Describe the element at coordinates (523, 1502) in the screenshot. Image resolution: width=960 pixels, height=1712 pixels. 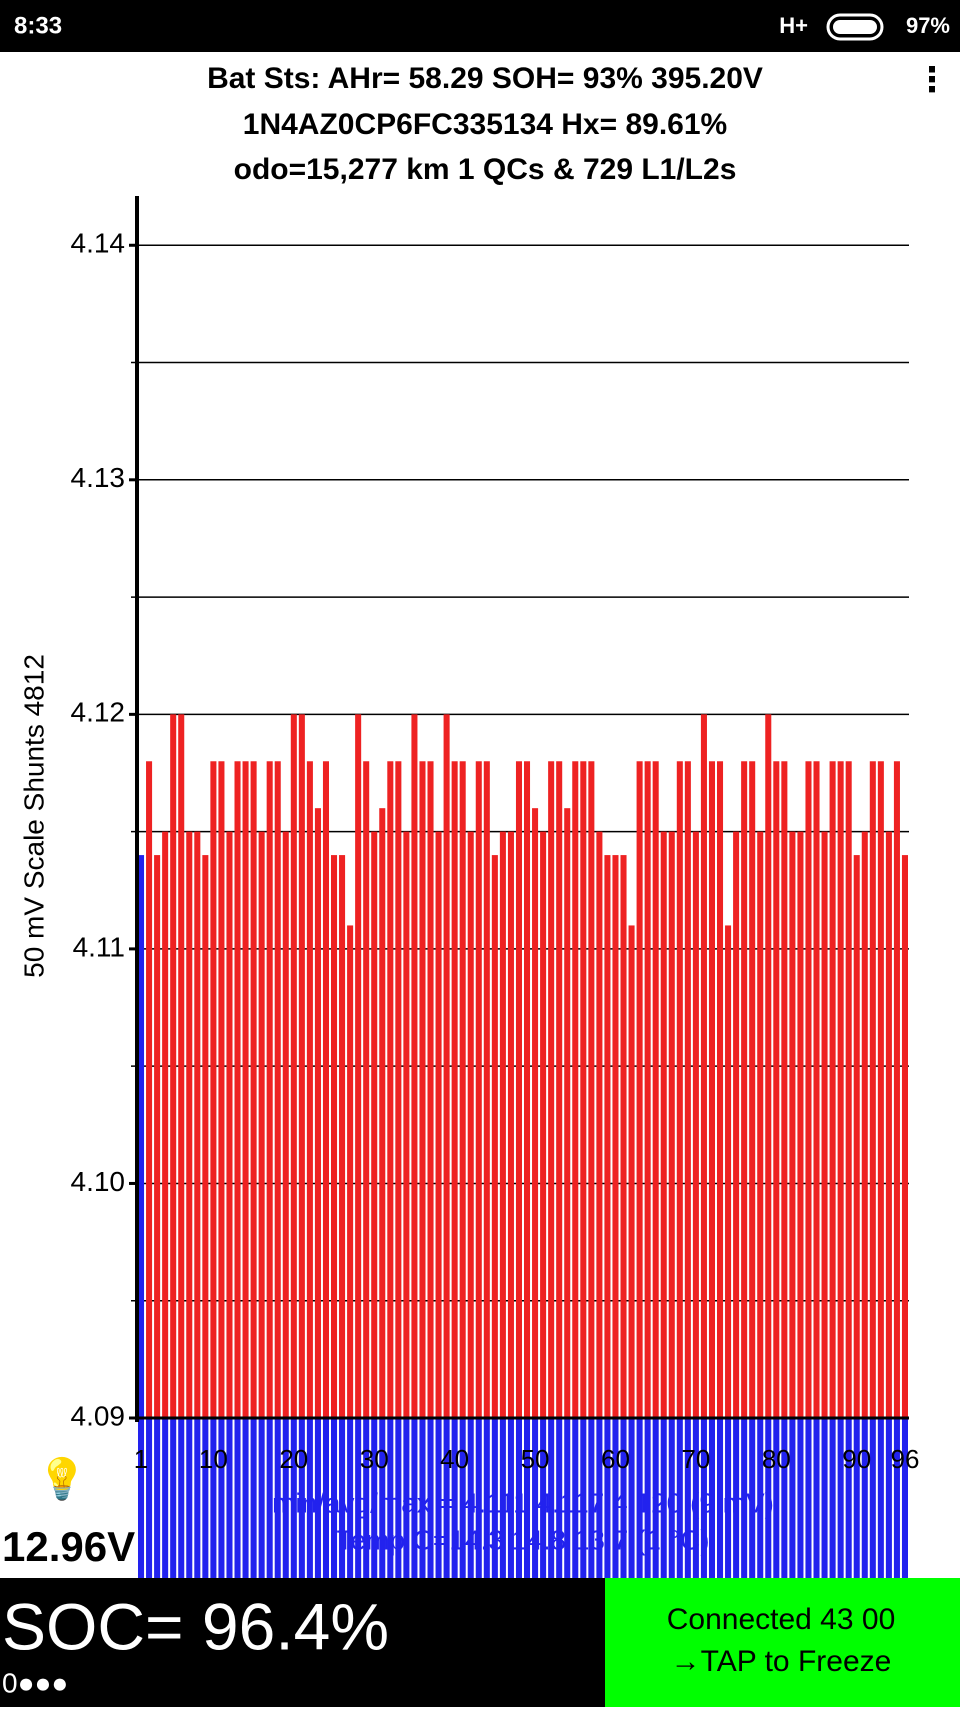
I see `stats-line: min/avg/max = 4.111 4.117 4.120 (9 mV)` at that location.